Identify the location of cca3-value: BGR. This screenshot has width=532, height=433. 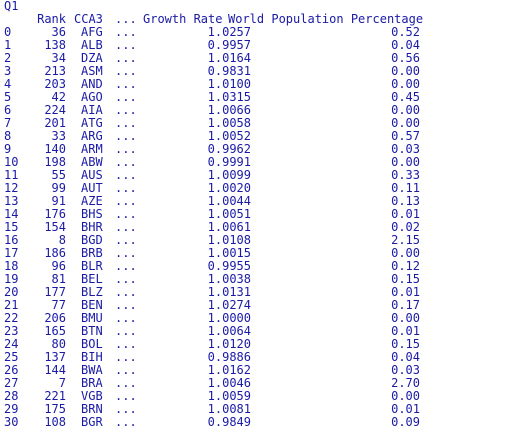
(98, 422).